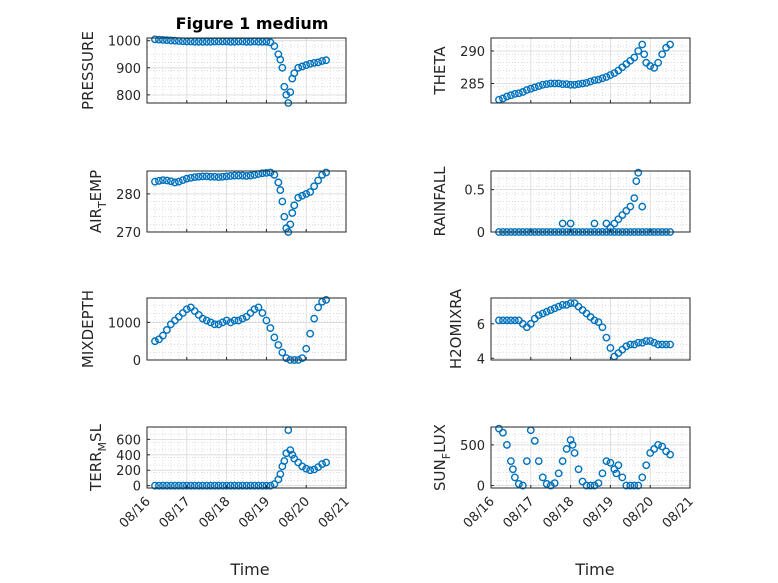 This screenshot has width=778, height=583. What do you see at coordinates (128, 233) in the screenshot?
I see `y-tick-label: 270` at bounding box center [128, 233].